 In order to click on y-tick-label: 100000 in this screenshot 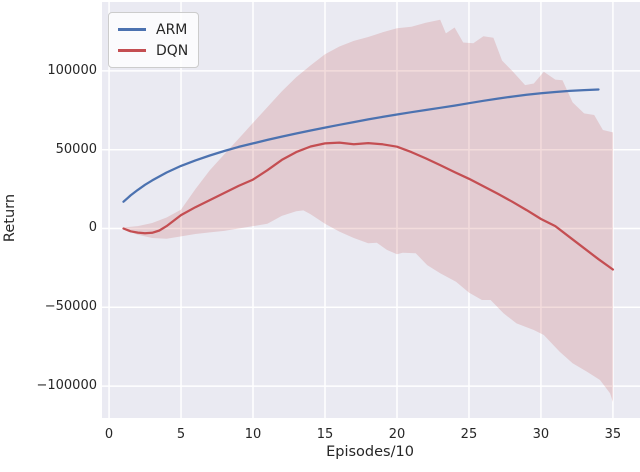, I will do `click(72, 70)`.